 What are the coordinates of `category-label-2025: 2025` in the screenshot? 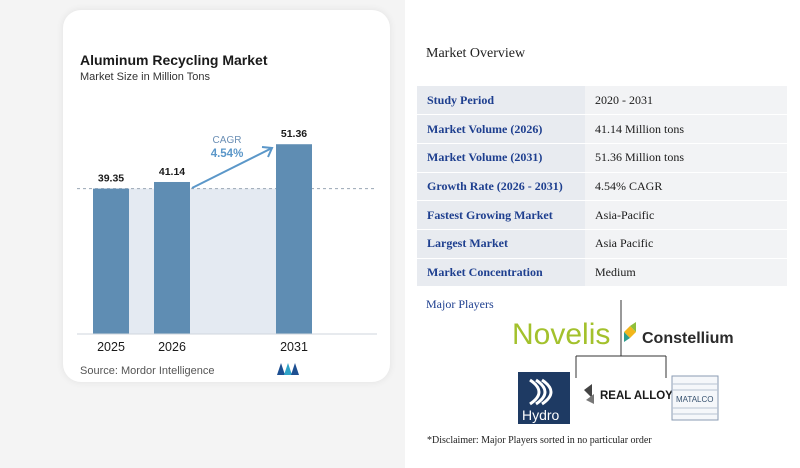 It's located at (111, 347).